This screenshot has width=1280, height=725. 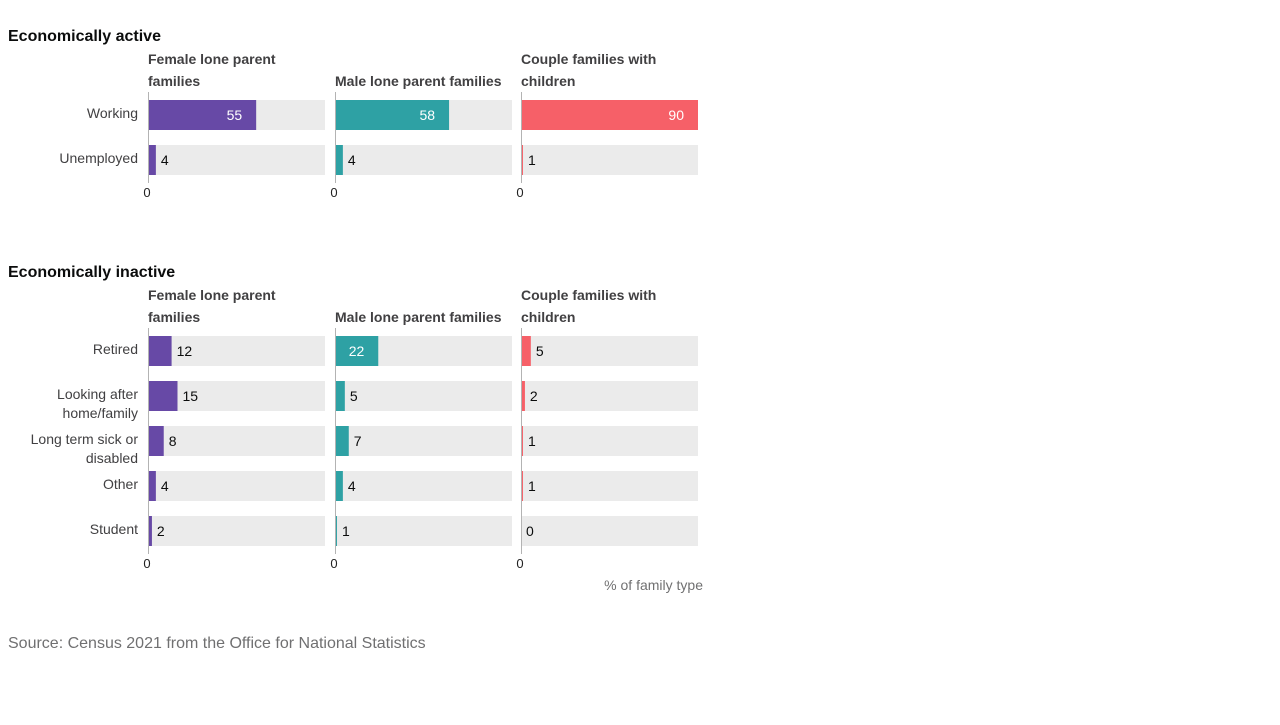 I want to click on category-label: Looking after home/family, so click(x=97, y=403).